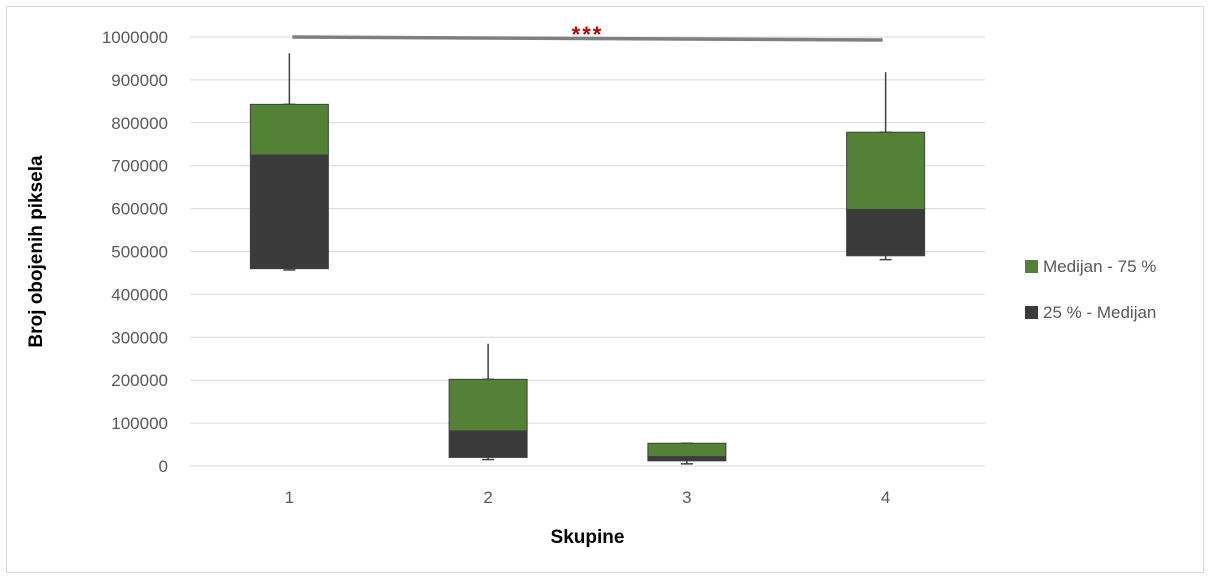 The height and width of the screenshot is (579, 1212). I want to click on x-tick-label: 1, so click(289, 497).